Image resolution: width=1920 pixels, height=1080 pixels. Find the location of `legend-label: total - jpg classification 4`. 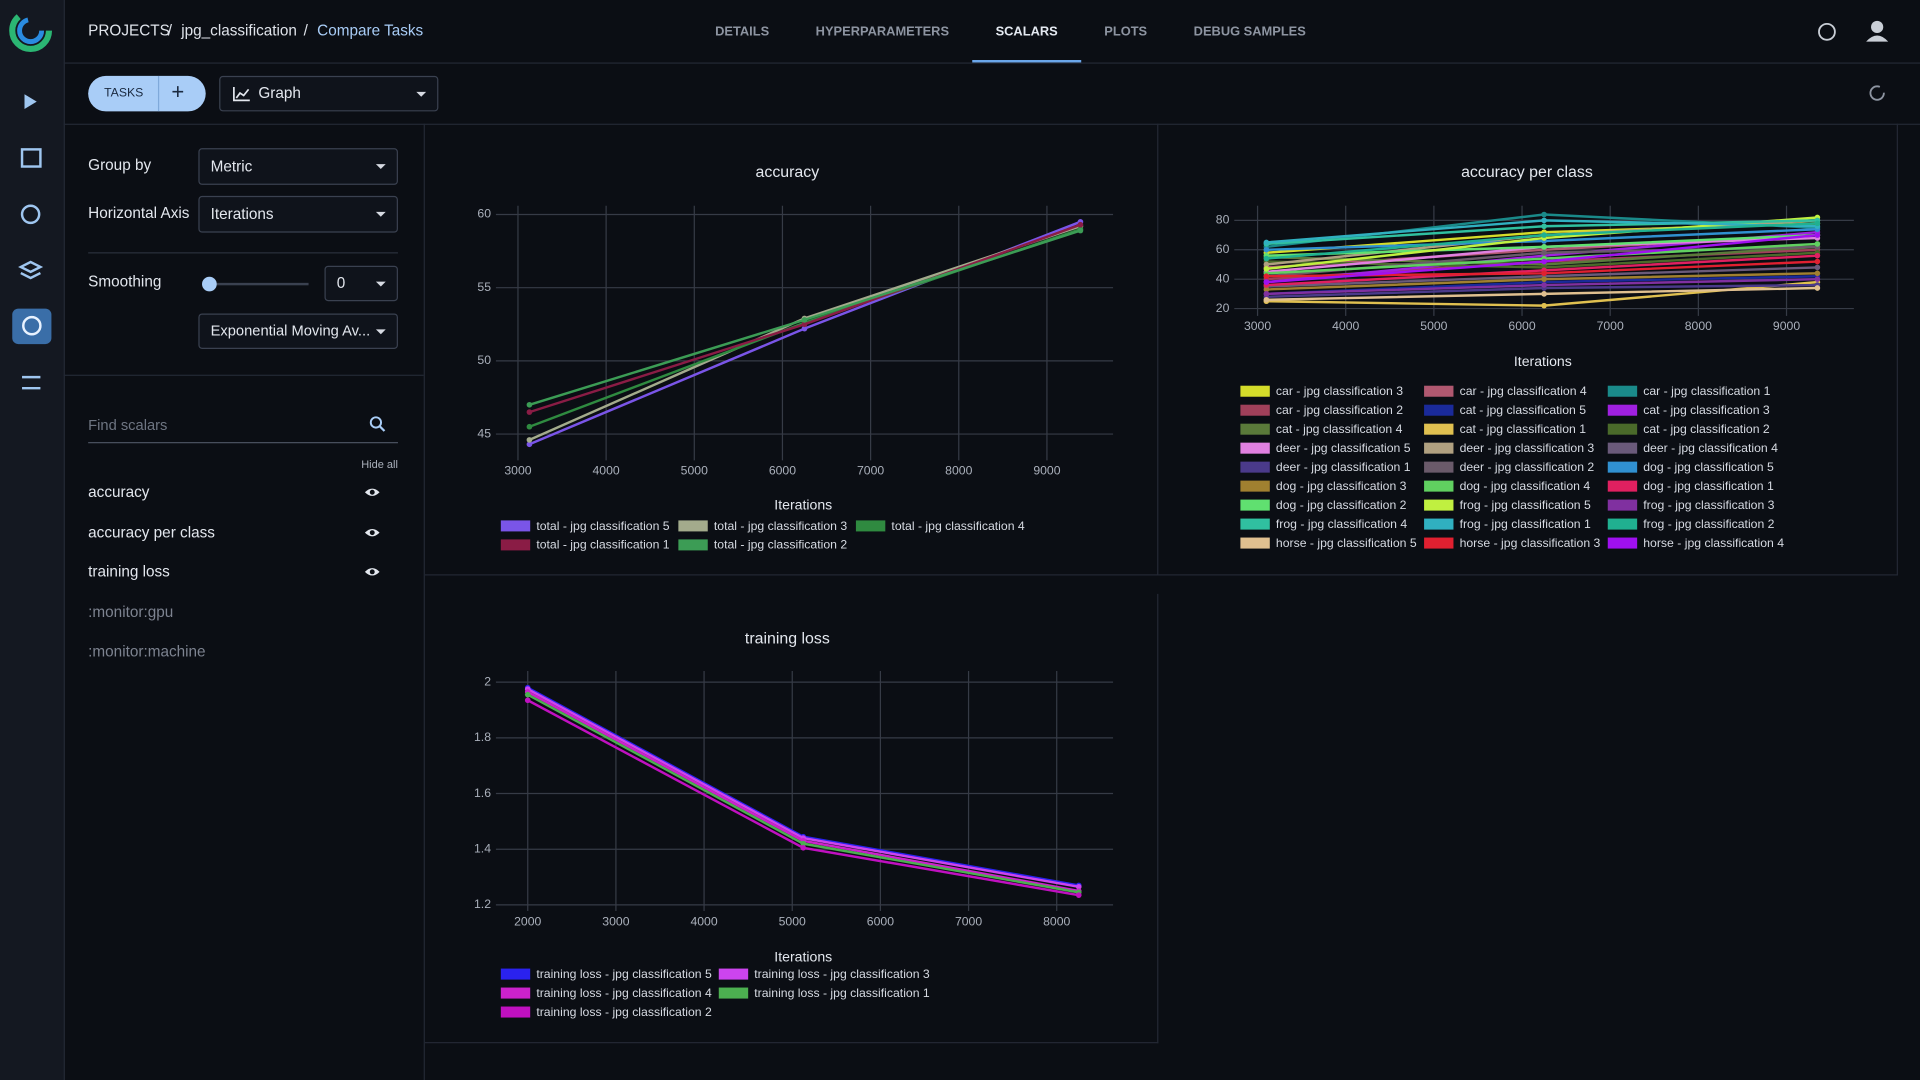

legend-label: total - jpg classification 4 is located at coordinates (957, 526).